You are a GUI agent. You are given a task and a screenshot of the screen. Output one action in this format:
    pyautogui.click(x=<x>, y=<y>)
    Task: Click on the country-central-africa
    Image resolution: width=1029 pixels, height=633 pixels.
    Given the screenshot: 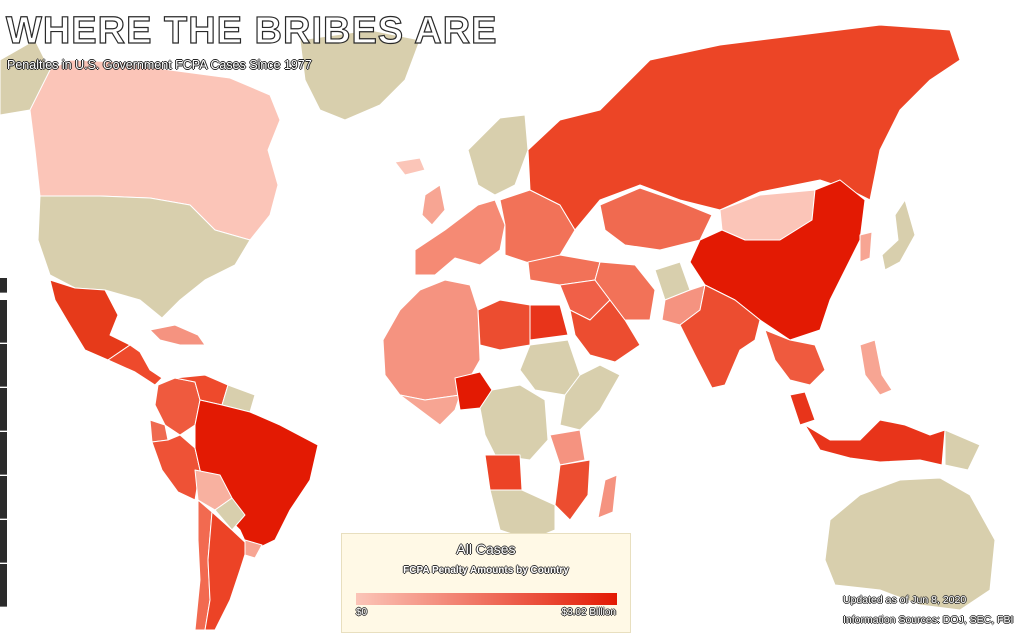 What is the action you would take?
    pyautogui.click(x=514, y=422)
    